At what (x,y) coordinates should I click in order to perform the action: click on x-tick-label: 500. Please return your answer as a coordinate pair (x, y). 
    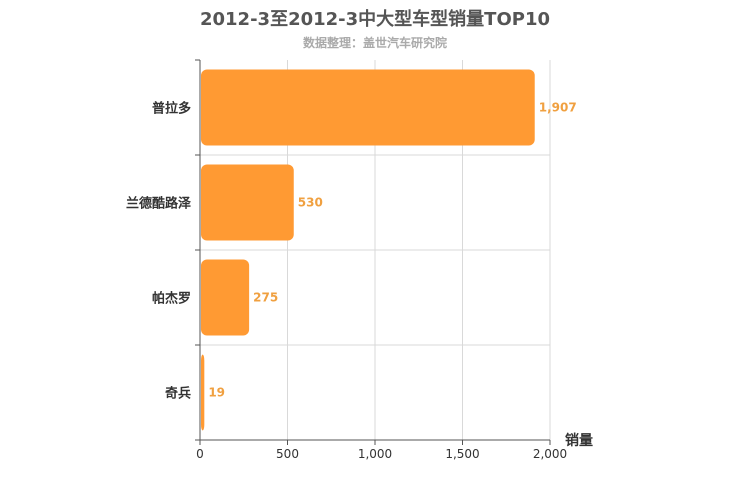
    Looking at the image, I should click on (287, 454).